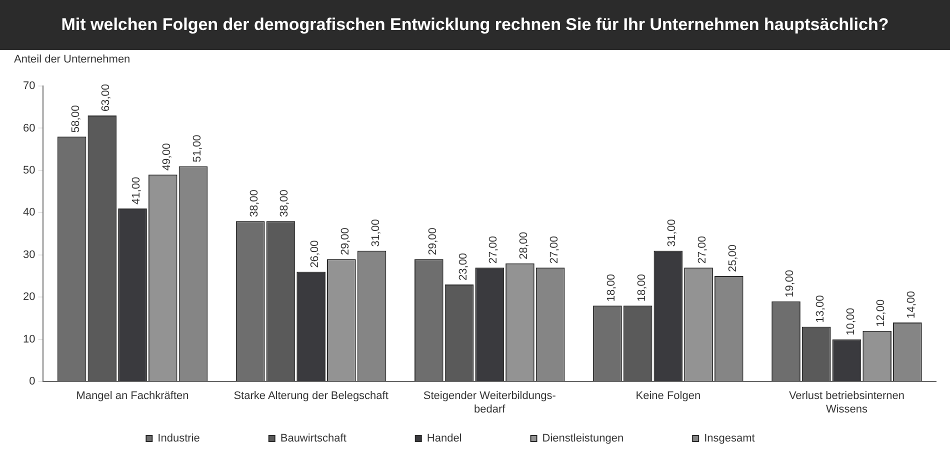  I want to click on data-label: 58,00, so click(76, 119).